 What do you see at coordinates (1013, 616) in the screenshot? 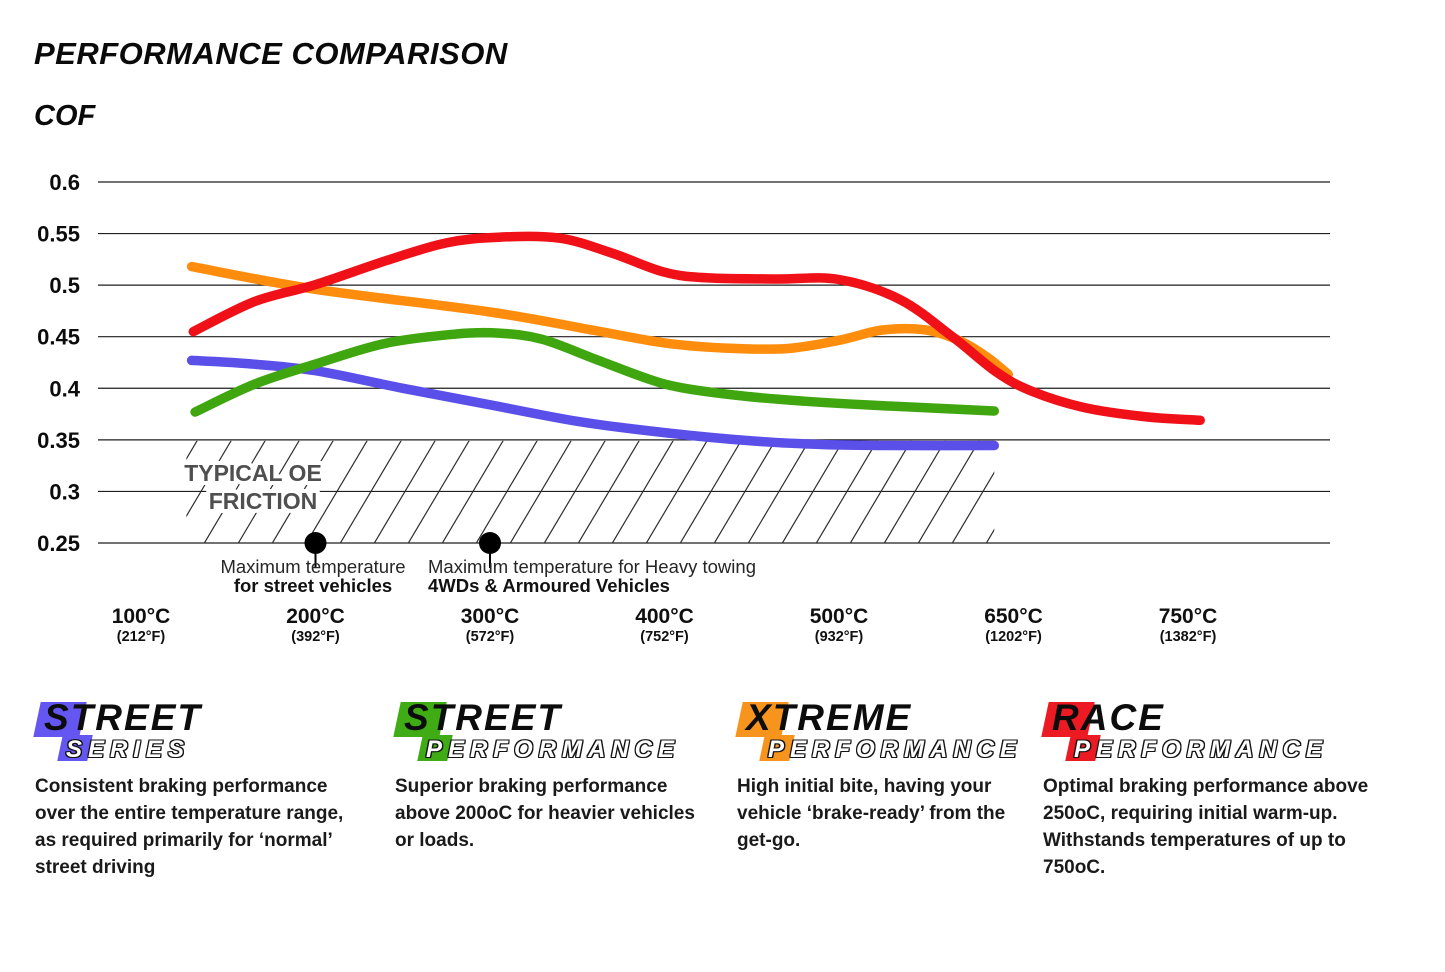
I see `x-tick-celsius: 650°C` at bounding box center [1013, 616].